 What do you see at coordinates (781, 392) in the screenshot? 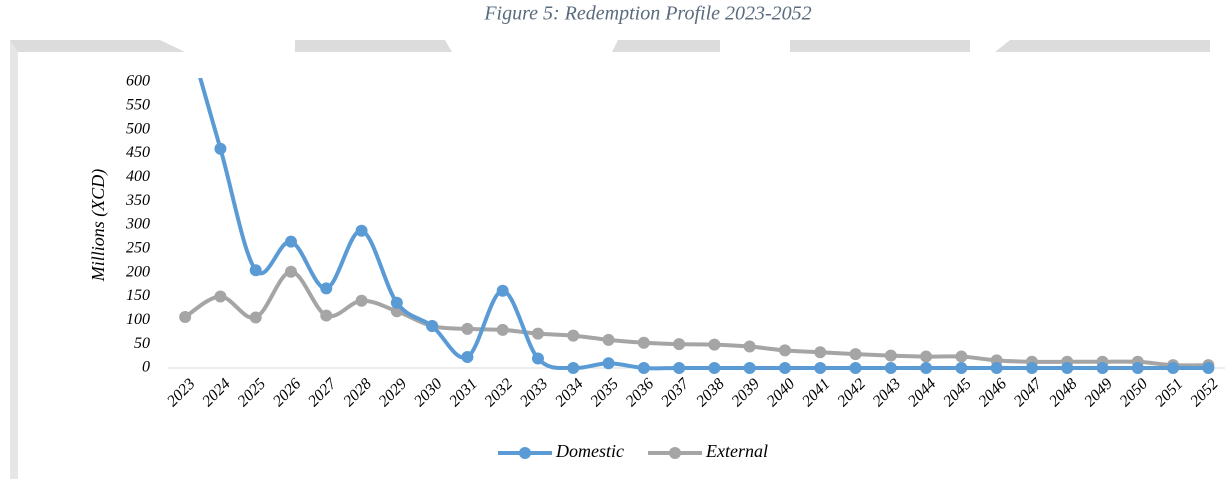
I see `x-tick-label: 2040` at bounding box center [781, 392].